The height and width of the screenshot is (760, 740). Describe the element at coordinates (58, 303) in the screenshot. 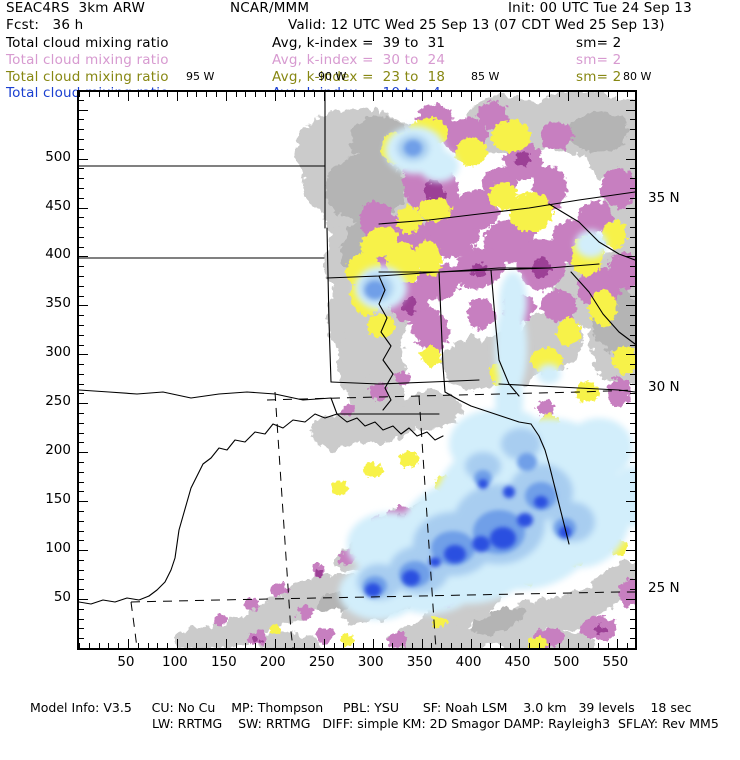

I see `y-tick-label-350: 350` at that location.